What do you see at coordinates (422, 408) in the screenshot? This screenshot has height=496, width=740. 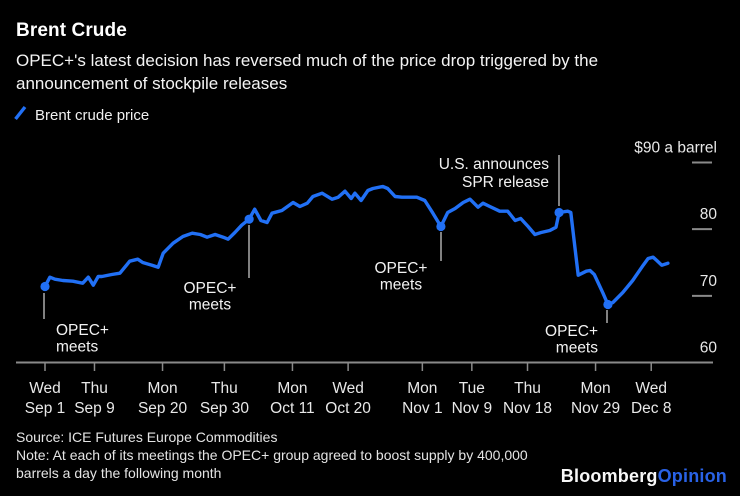 I see `x-tick-date: Nov 1` at bounding box center [422, 408].